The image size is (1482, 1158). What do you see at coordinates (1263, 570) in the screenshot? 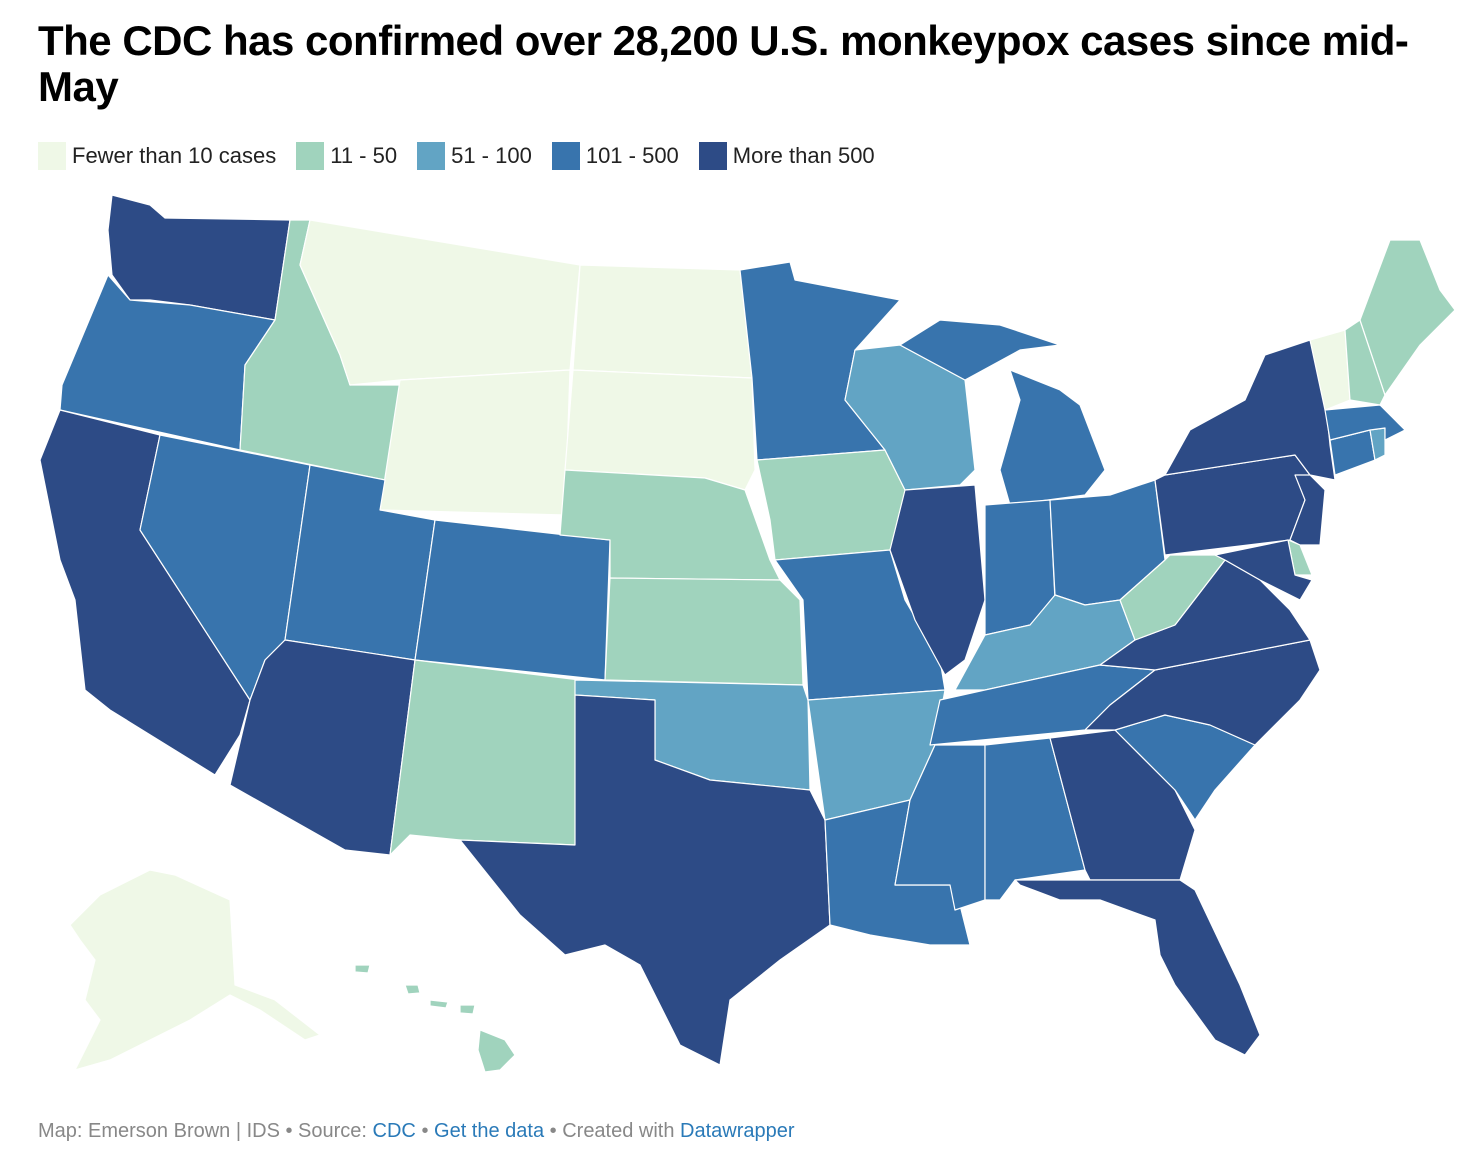
I see `state-md` at bounding box center [1263, 570].